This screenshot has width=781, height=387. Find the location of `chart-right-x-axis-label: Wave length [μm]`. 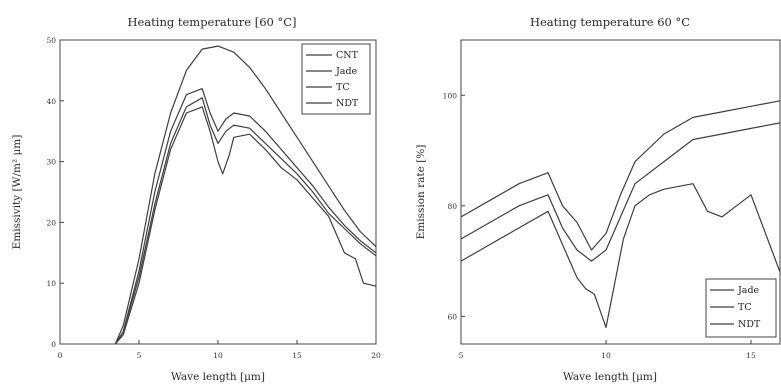

chart-right-x-axis-label: Wave length [μm] is located at coordinates (610, 377).